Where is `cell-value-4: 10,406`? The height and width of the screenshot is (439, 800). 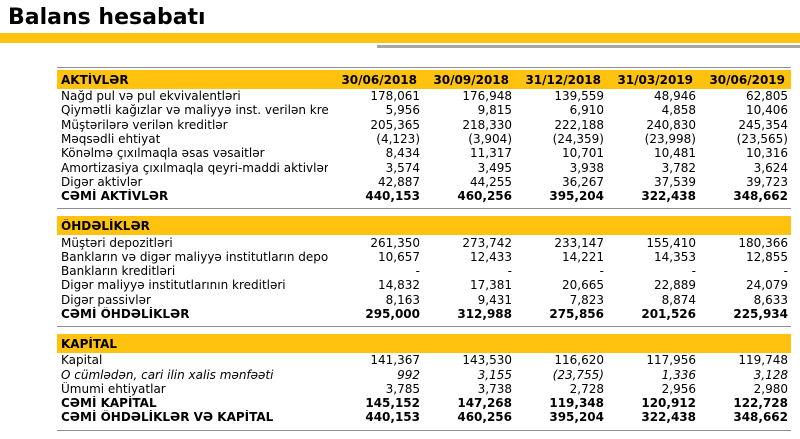
cell-value-4: 10,406 is located at coordinates (767, 110).